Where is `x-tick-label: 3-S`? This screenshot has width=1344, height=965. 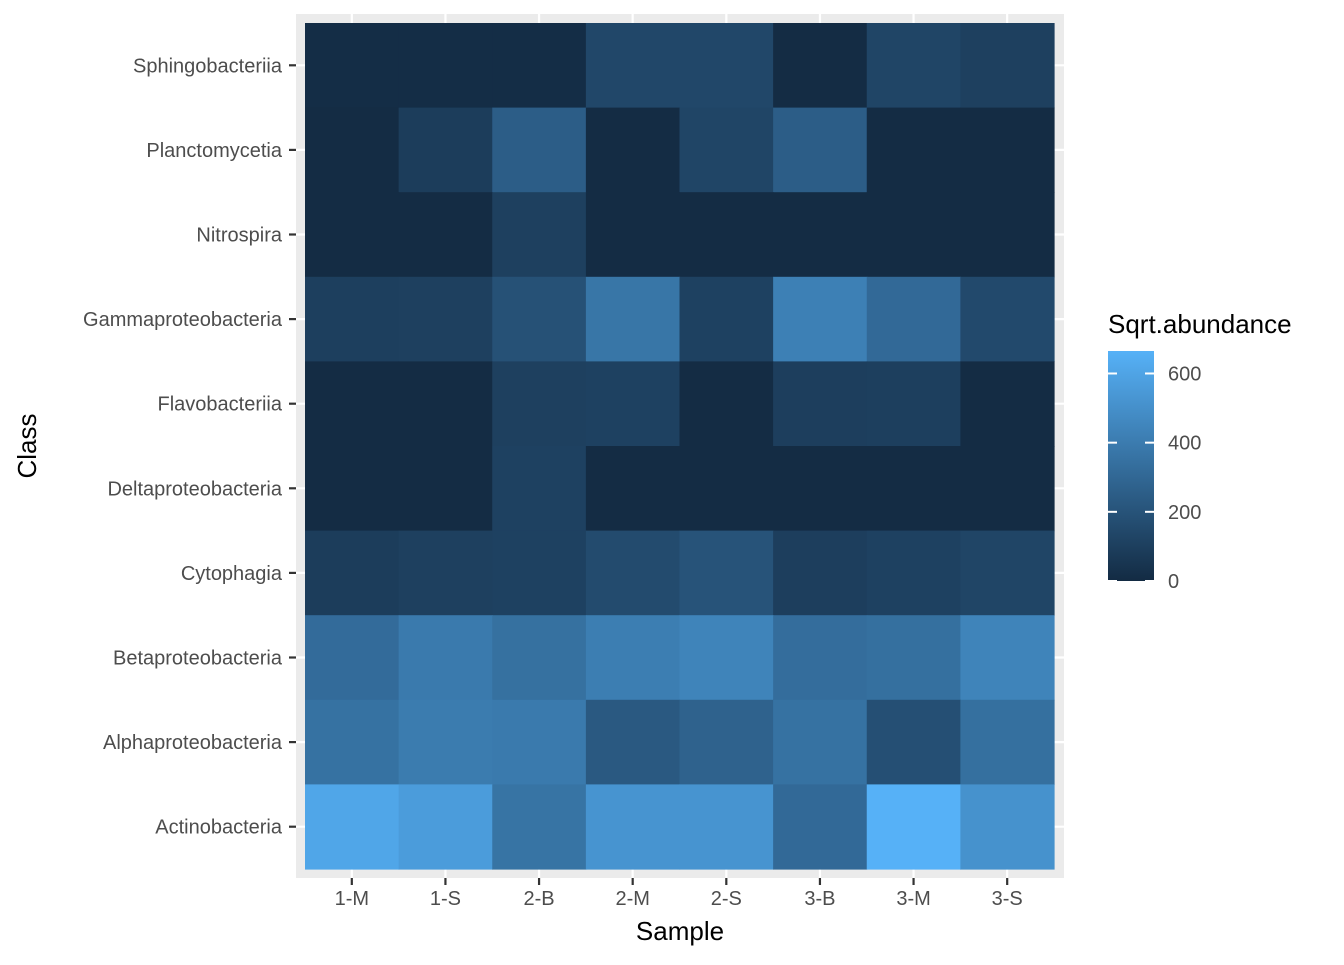
x-tick-label: 3-S is located at coordinates (1007, 899).